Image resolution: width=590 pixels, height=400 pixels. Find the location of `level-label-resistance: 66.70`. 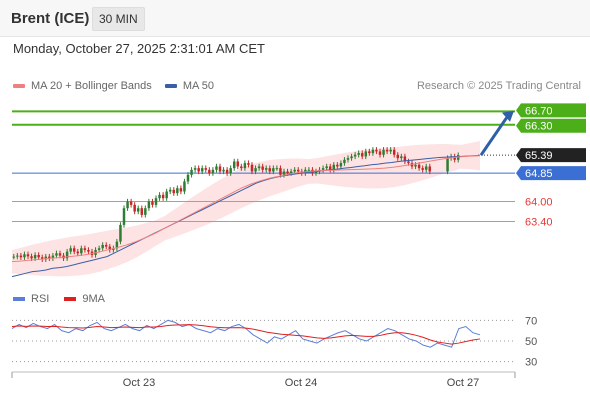

level-label-resistance: 66.70 is located at coordinates (551, 110).